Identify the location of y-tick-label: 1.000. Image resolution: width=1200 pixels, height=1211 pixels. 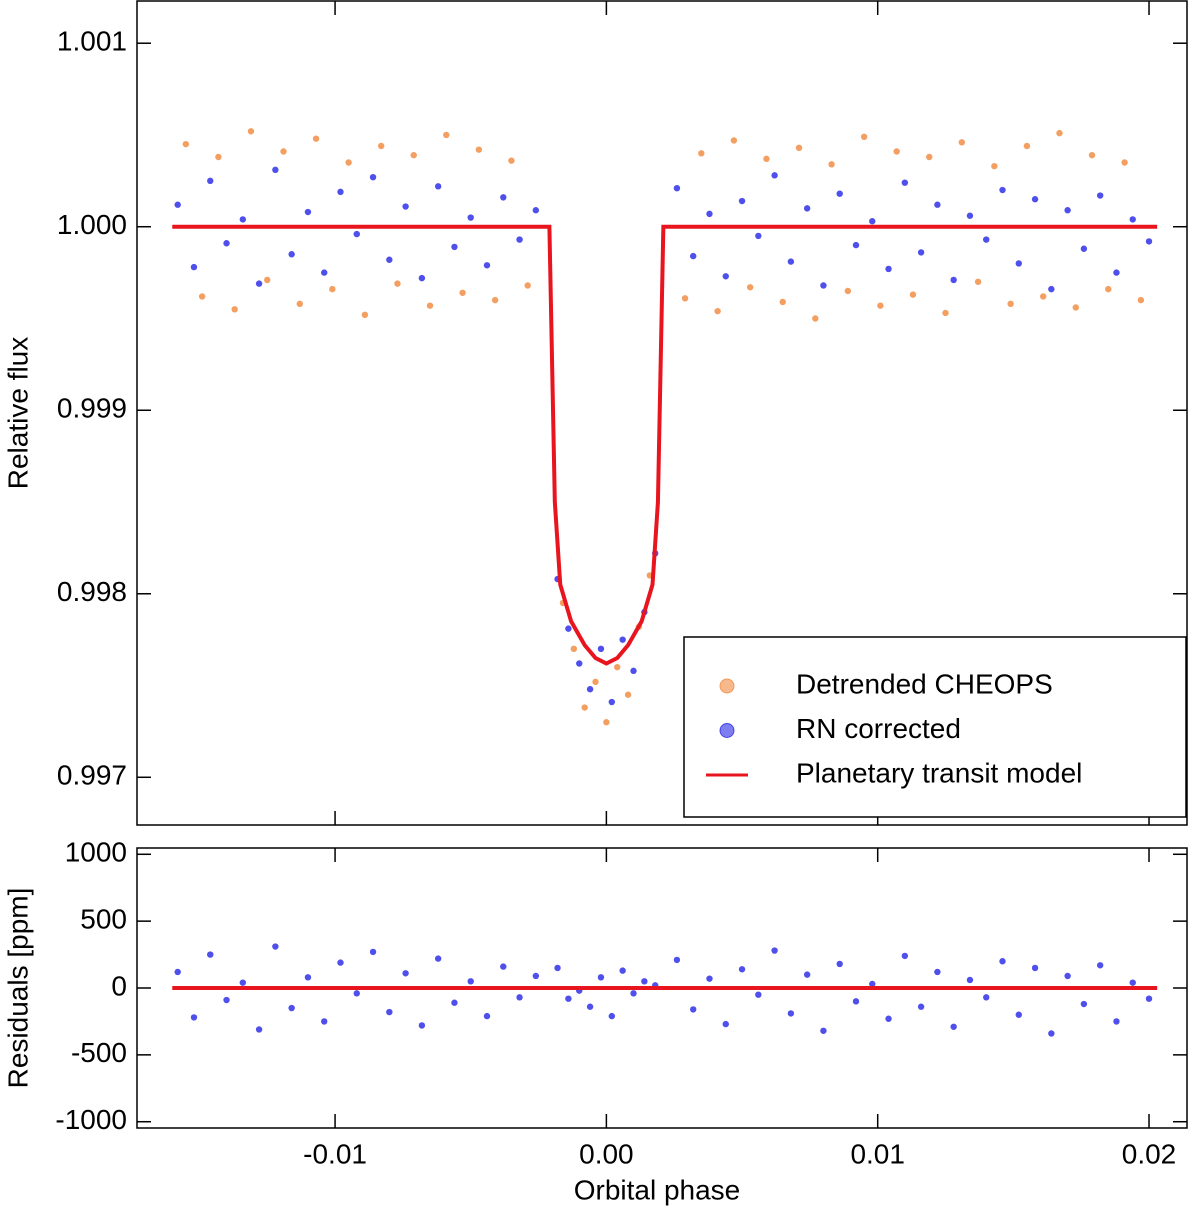
(92, 224).